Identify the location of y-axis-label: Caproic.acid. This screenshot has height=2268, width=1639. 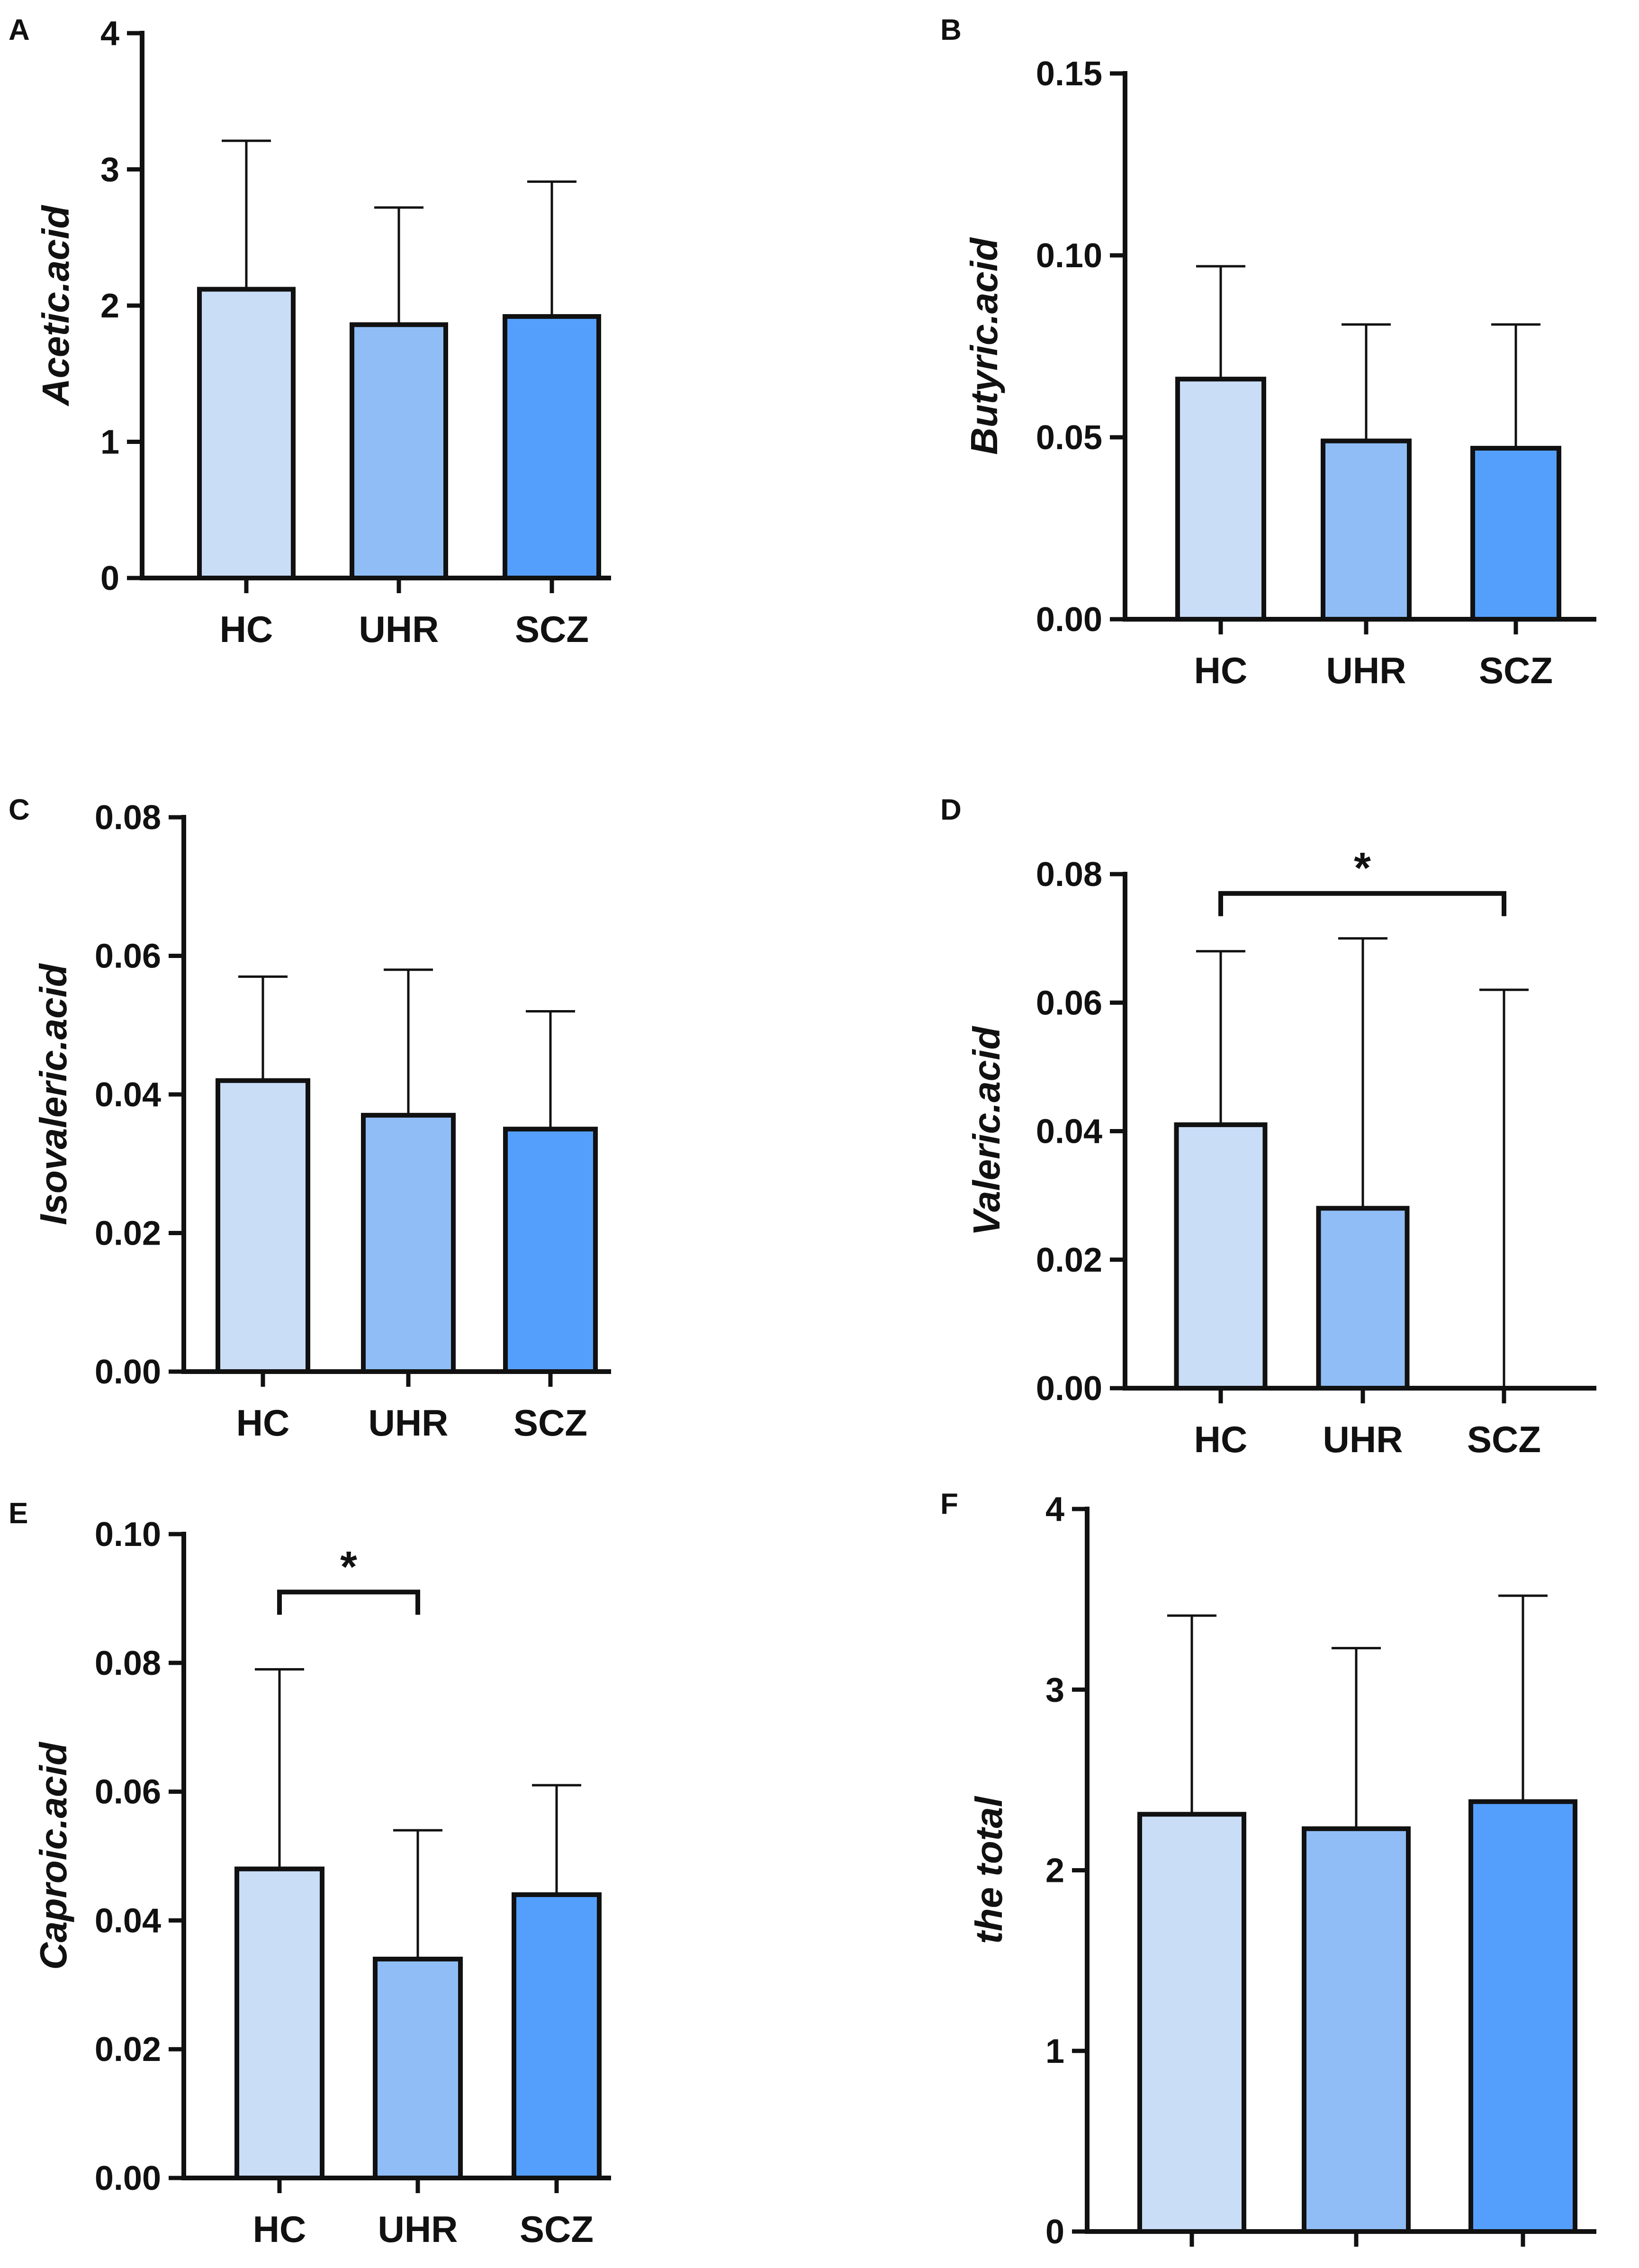
(53, 1855).